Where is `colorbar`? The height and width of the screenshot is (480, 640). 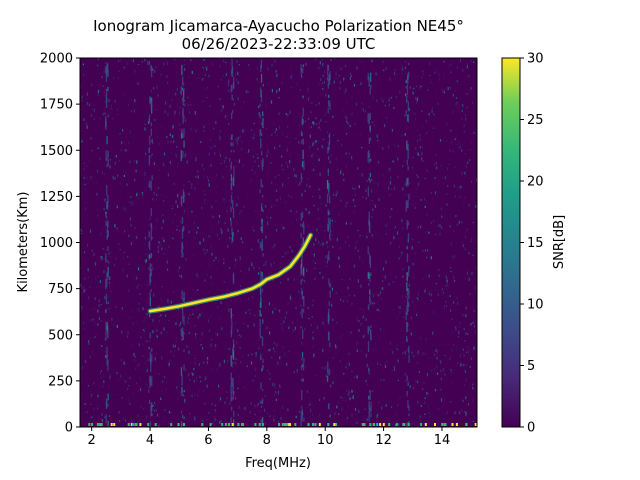 colorbar is located at coordinates (511, 242).